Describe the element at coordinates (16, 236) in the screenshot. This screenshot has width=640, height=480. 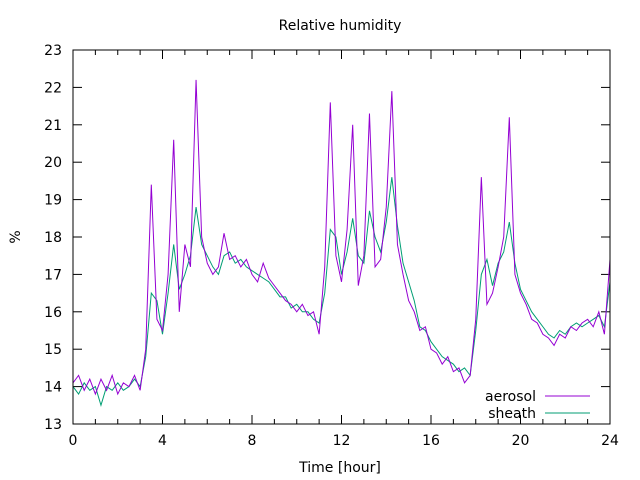
I see `y-axis-label: %` at that location.